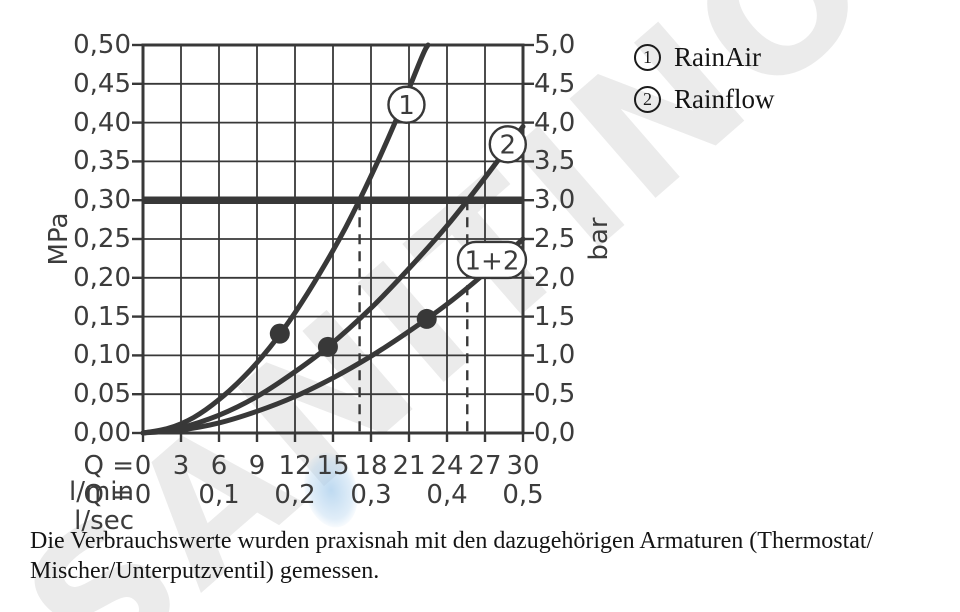 This screenshot has width=960, height=612. I want to click on y-left-tick-label: 0,30, so click(102, 200).